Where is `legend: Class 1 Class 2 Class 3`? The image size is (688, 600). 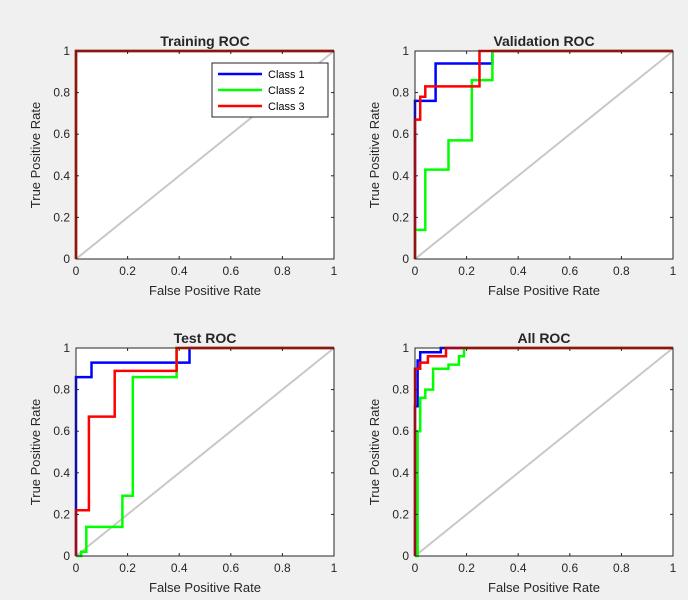
legend: Class 1 Class 2 Class 3 is located at coordinates (270, 90).